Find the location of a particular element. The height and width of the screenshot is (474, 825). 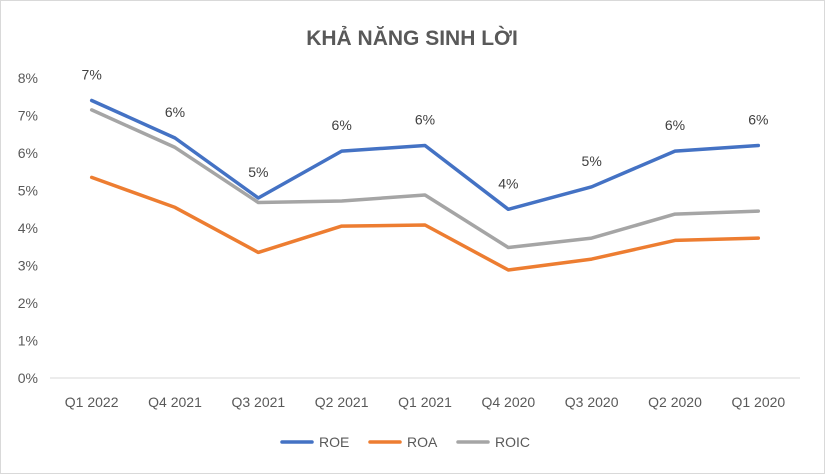

y-tick-label: 1% is located at coordinates (28, 341).